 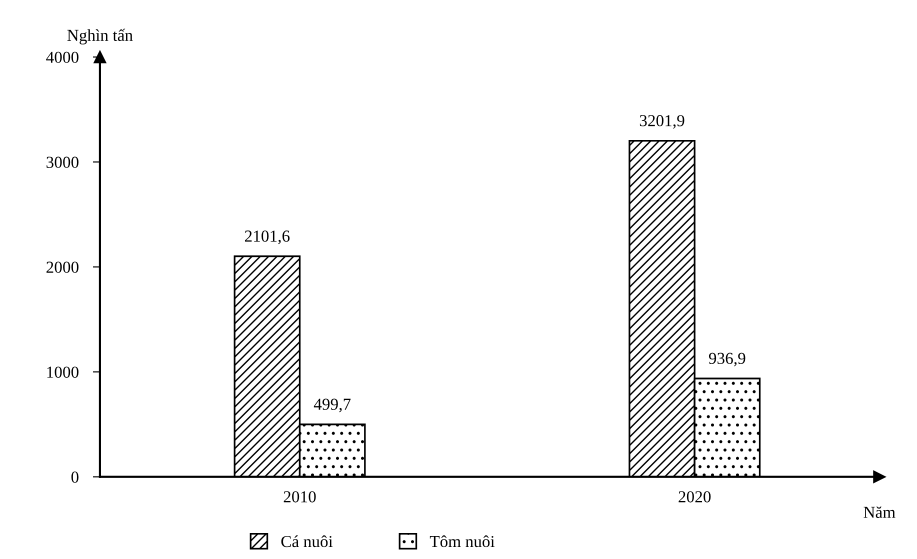 I want to click on x-tick-label: 2010, so click(x=300, y=496).